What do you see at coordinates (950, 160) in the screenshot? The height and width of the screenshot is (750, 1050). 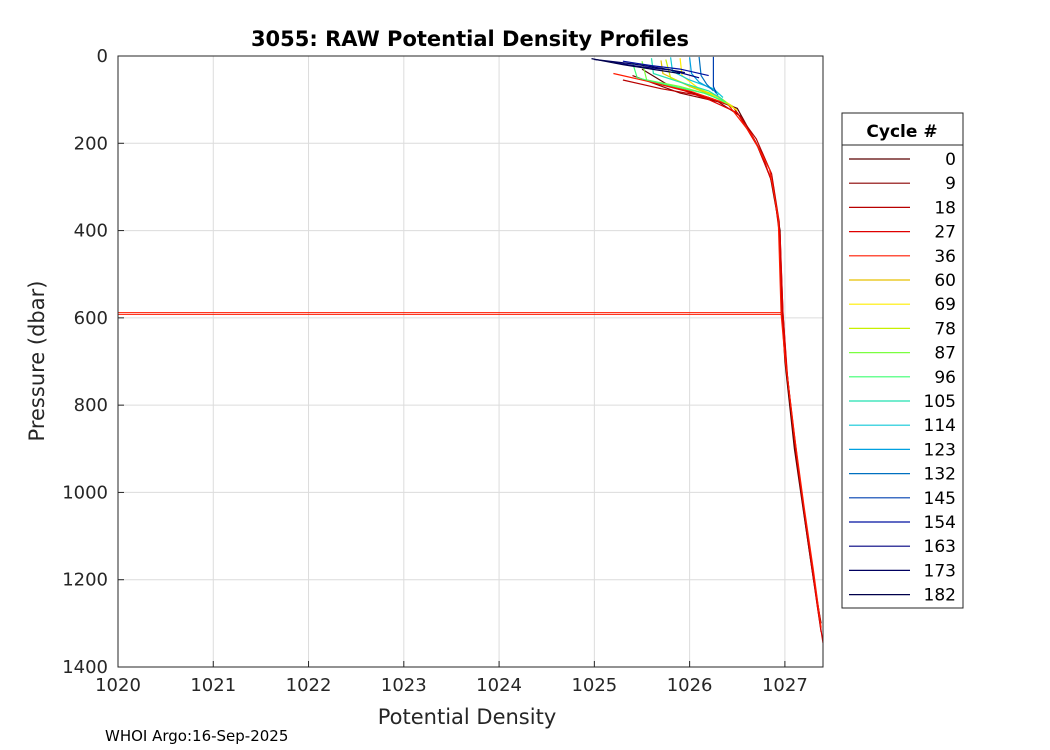 I see `legend-label-0: 0` at bounding box center [950, 160].